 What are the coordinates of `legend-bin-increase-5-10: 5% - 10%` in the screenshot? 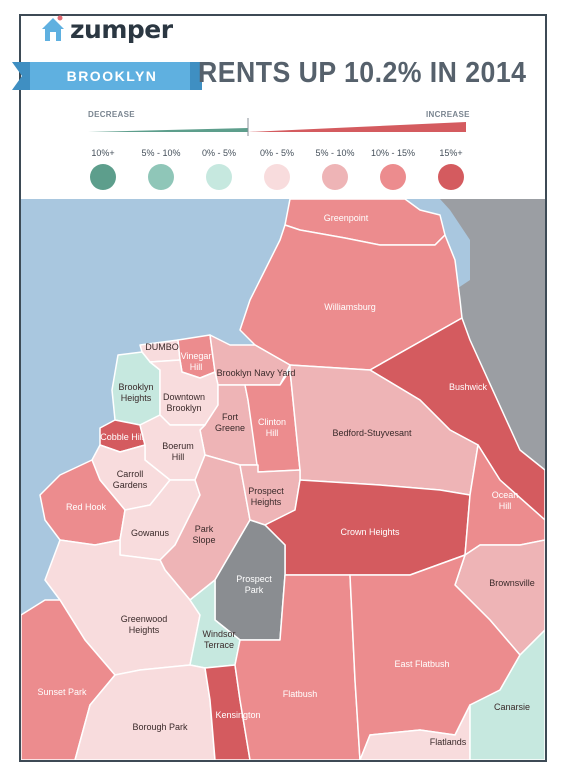 It's located at (335, 169).